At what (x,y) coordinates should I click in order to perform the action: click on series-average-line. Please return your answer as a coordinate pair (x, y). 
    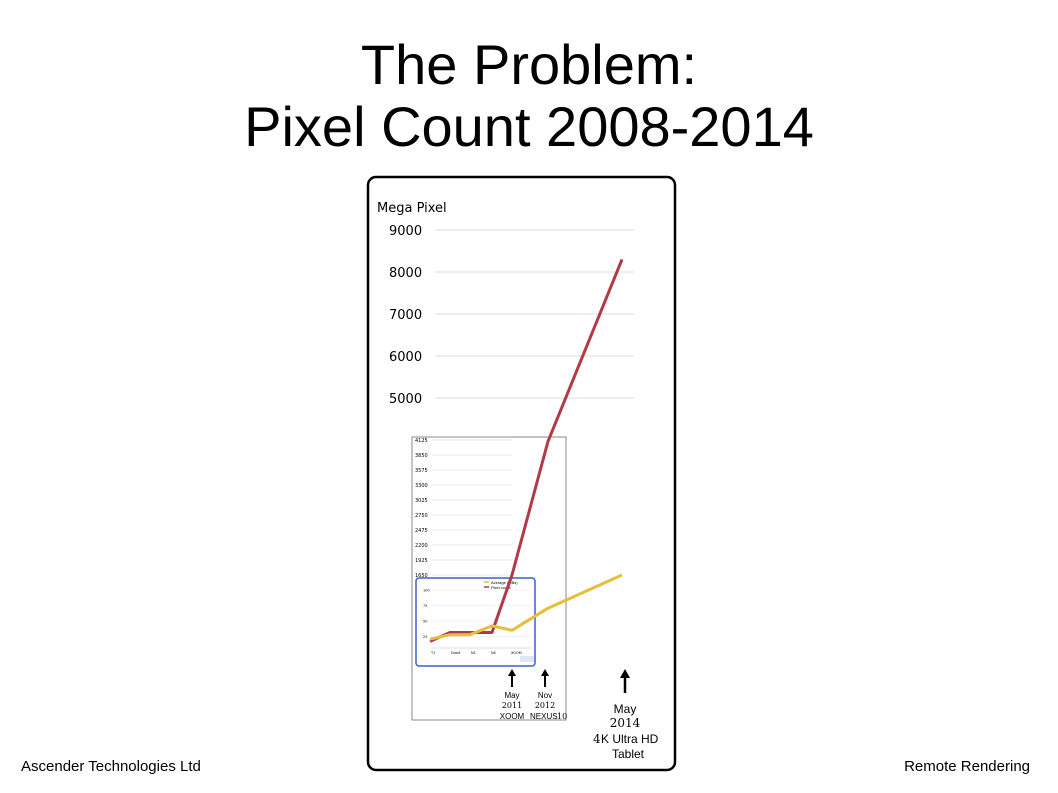
    Looking at the image, I should click on (526, 607).